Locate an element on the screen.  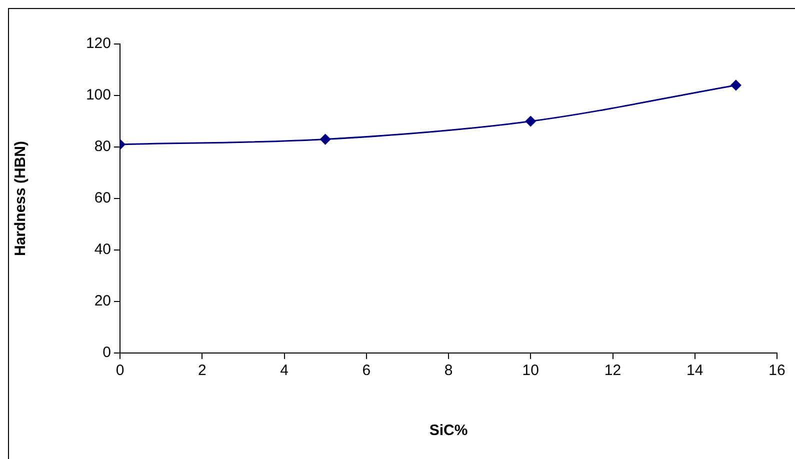
x-tick-label: 6 is located at coordinates (366, 371).